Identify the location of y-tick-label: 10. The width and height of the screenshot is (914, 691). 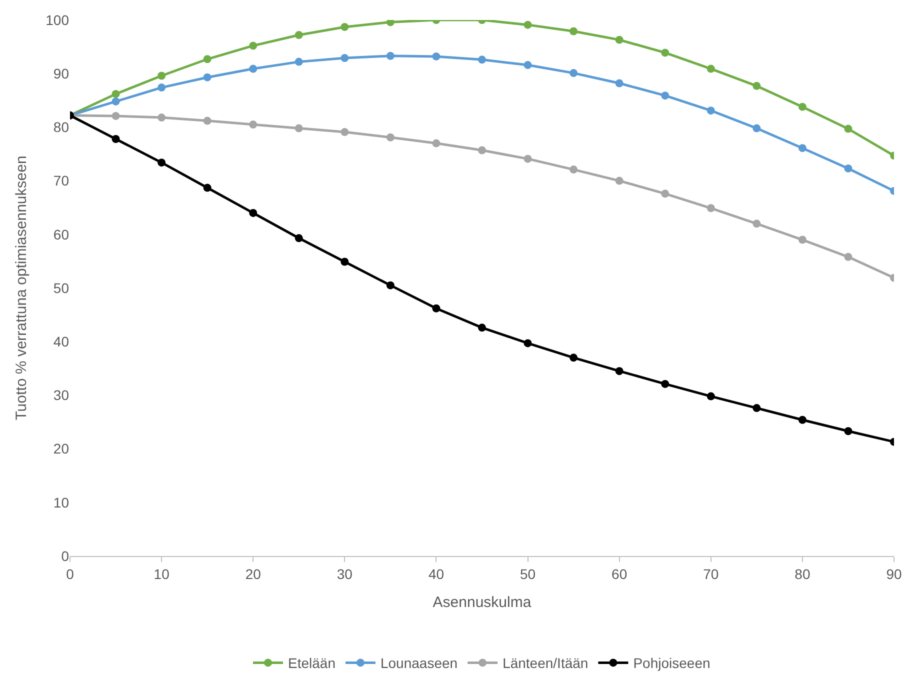
(61, 502).